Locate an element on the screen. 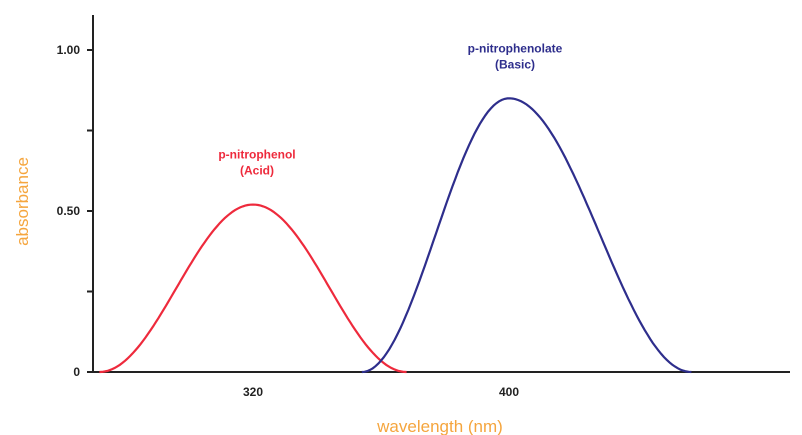 This screenshot has height=435, width=802. x-tick-label: 400 is located at coordinates (509, 392).